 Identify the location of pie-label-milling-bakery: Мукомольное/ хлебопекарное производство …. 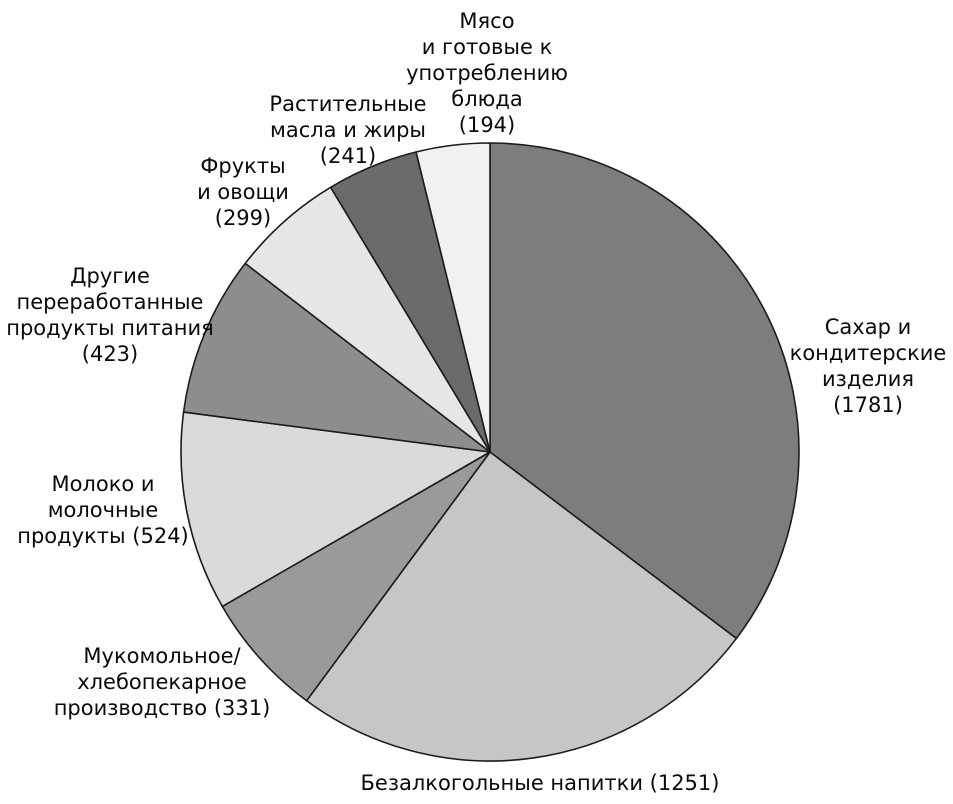
(162, 682).